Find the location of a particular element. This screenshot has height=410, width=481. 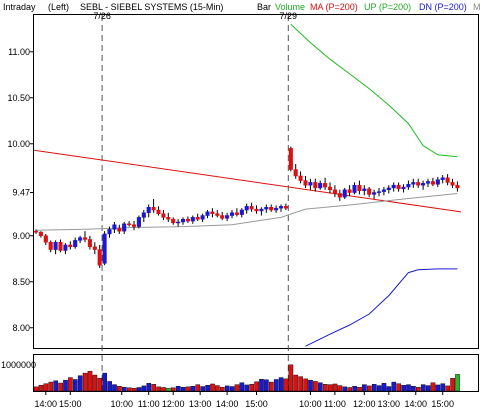

price-tick-label: 10.00 is located at coordinates (18, 144).